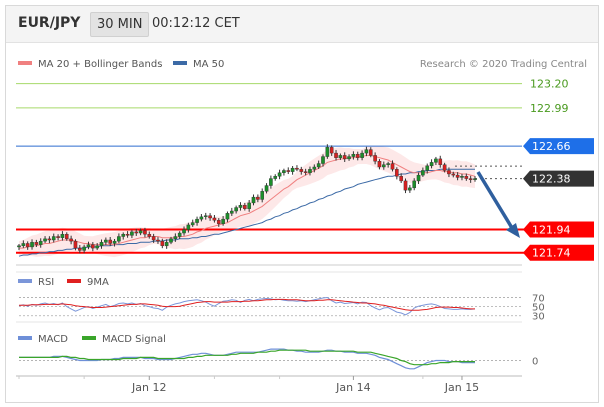 The width and height of the screenshot is (604, 407). Describe the element at coordinates (352, 387) in the screenshot. I see `time-tick-label: Jan 14` at that location.